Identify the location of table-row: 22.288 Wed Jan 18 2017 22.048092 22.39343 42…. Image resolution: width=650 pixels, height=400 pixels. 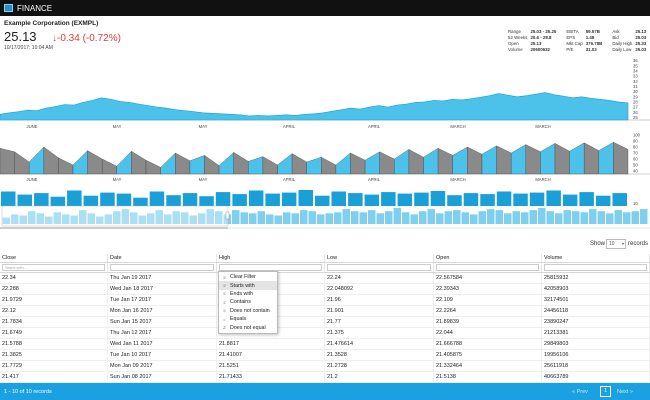
(325, 289).